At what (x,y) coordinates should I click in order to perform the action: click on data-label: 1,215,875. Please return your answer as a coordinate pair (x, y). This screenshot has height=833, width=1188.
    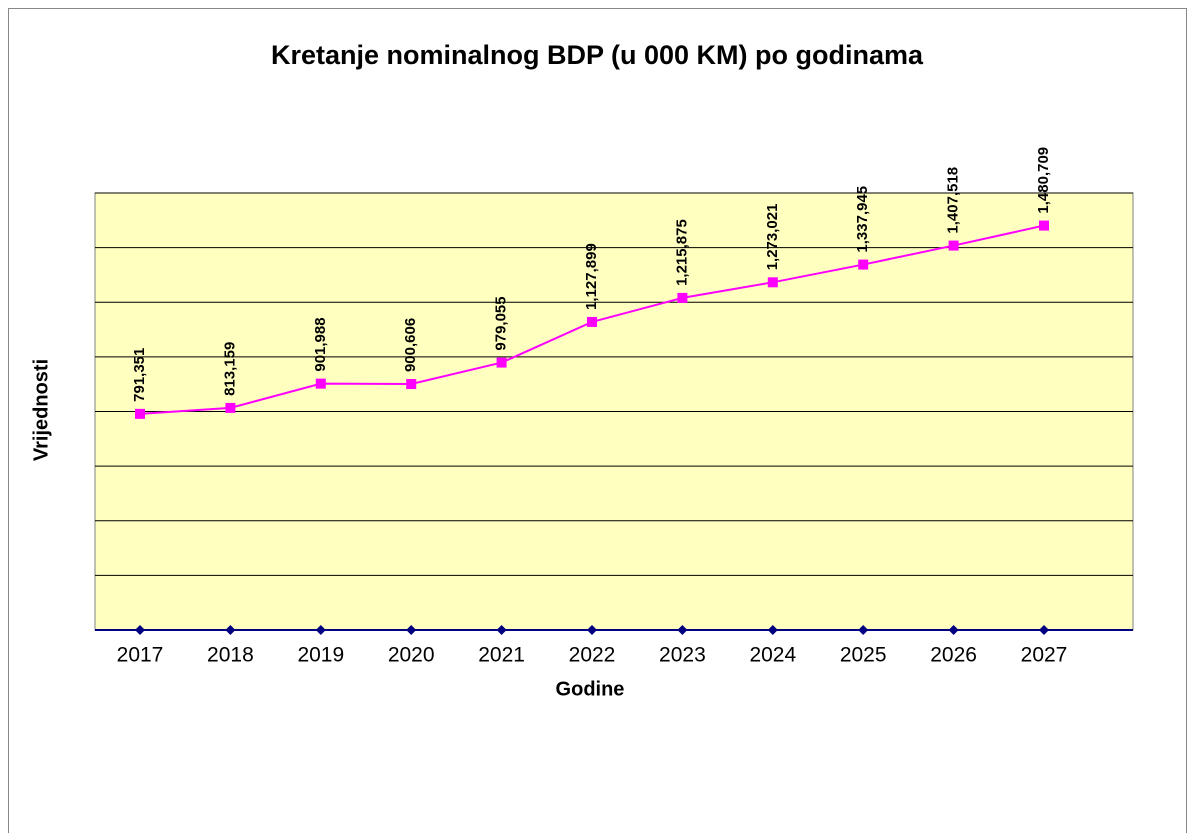
    Looking at the image, I should click on (681, 252).